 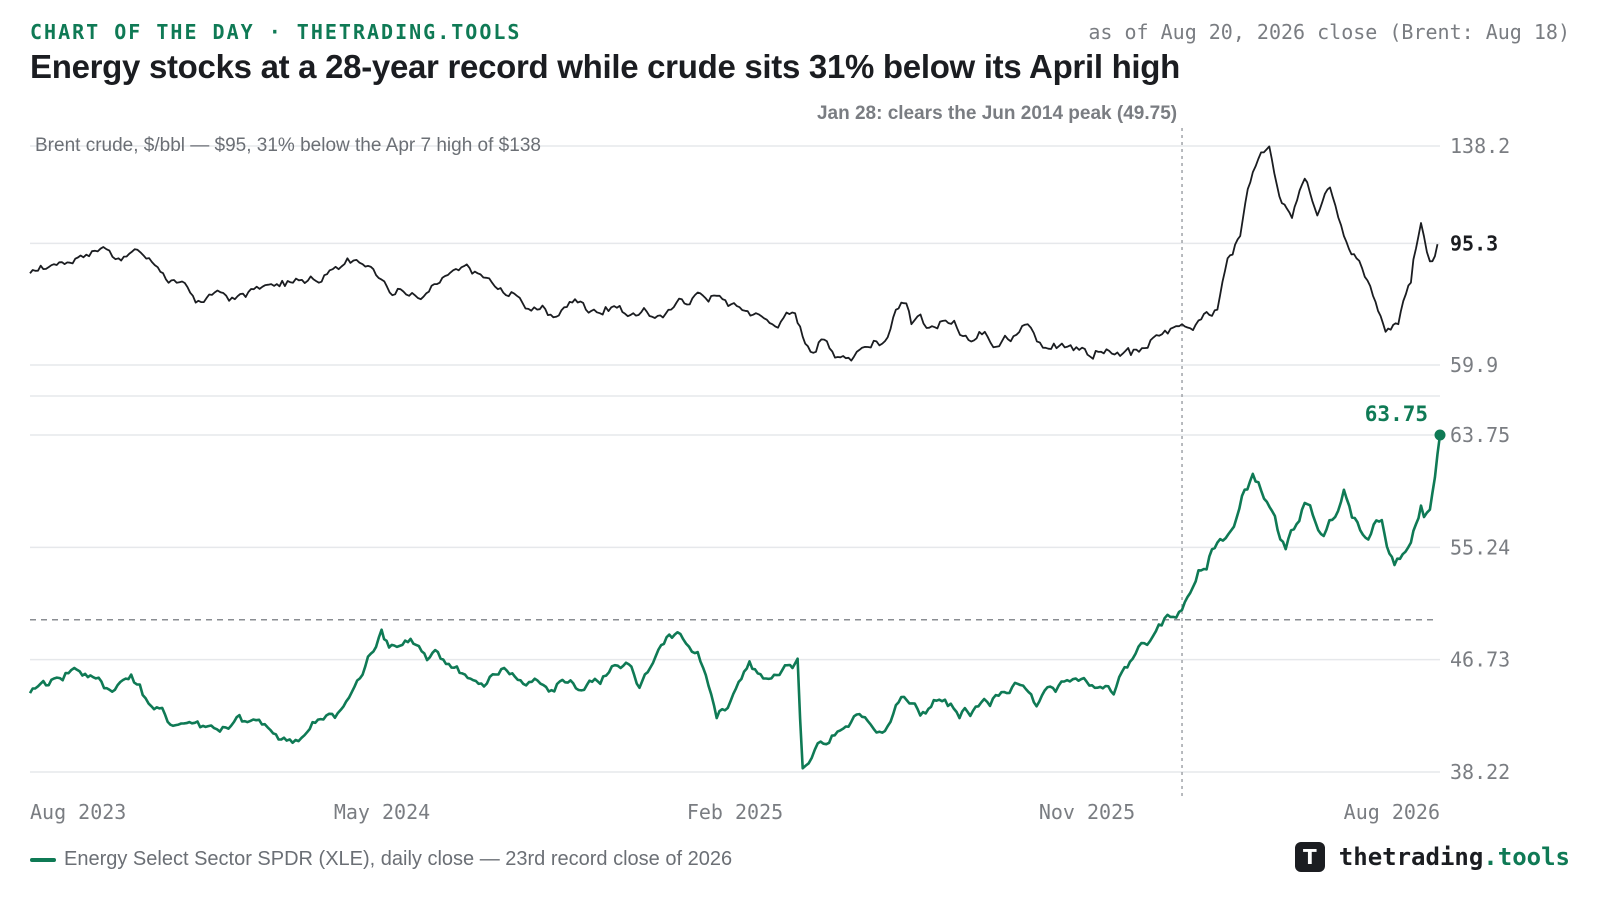 I want to click on x-tick-label: May 2024, so click(x=382, y=812).